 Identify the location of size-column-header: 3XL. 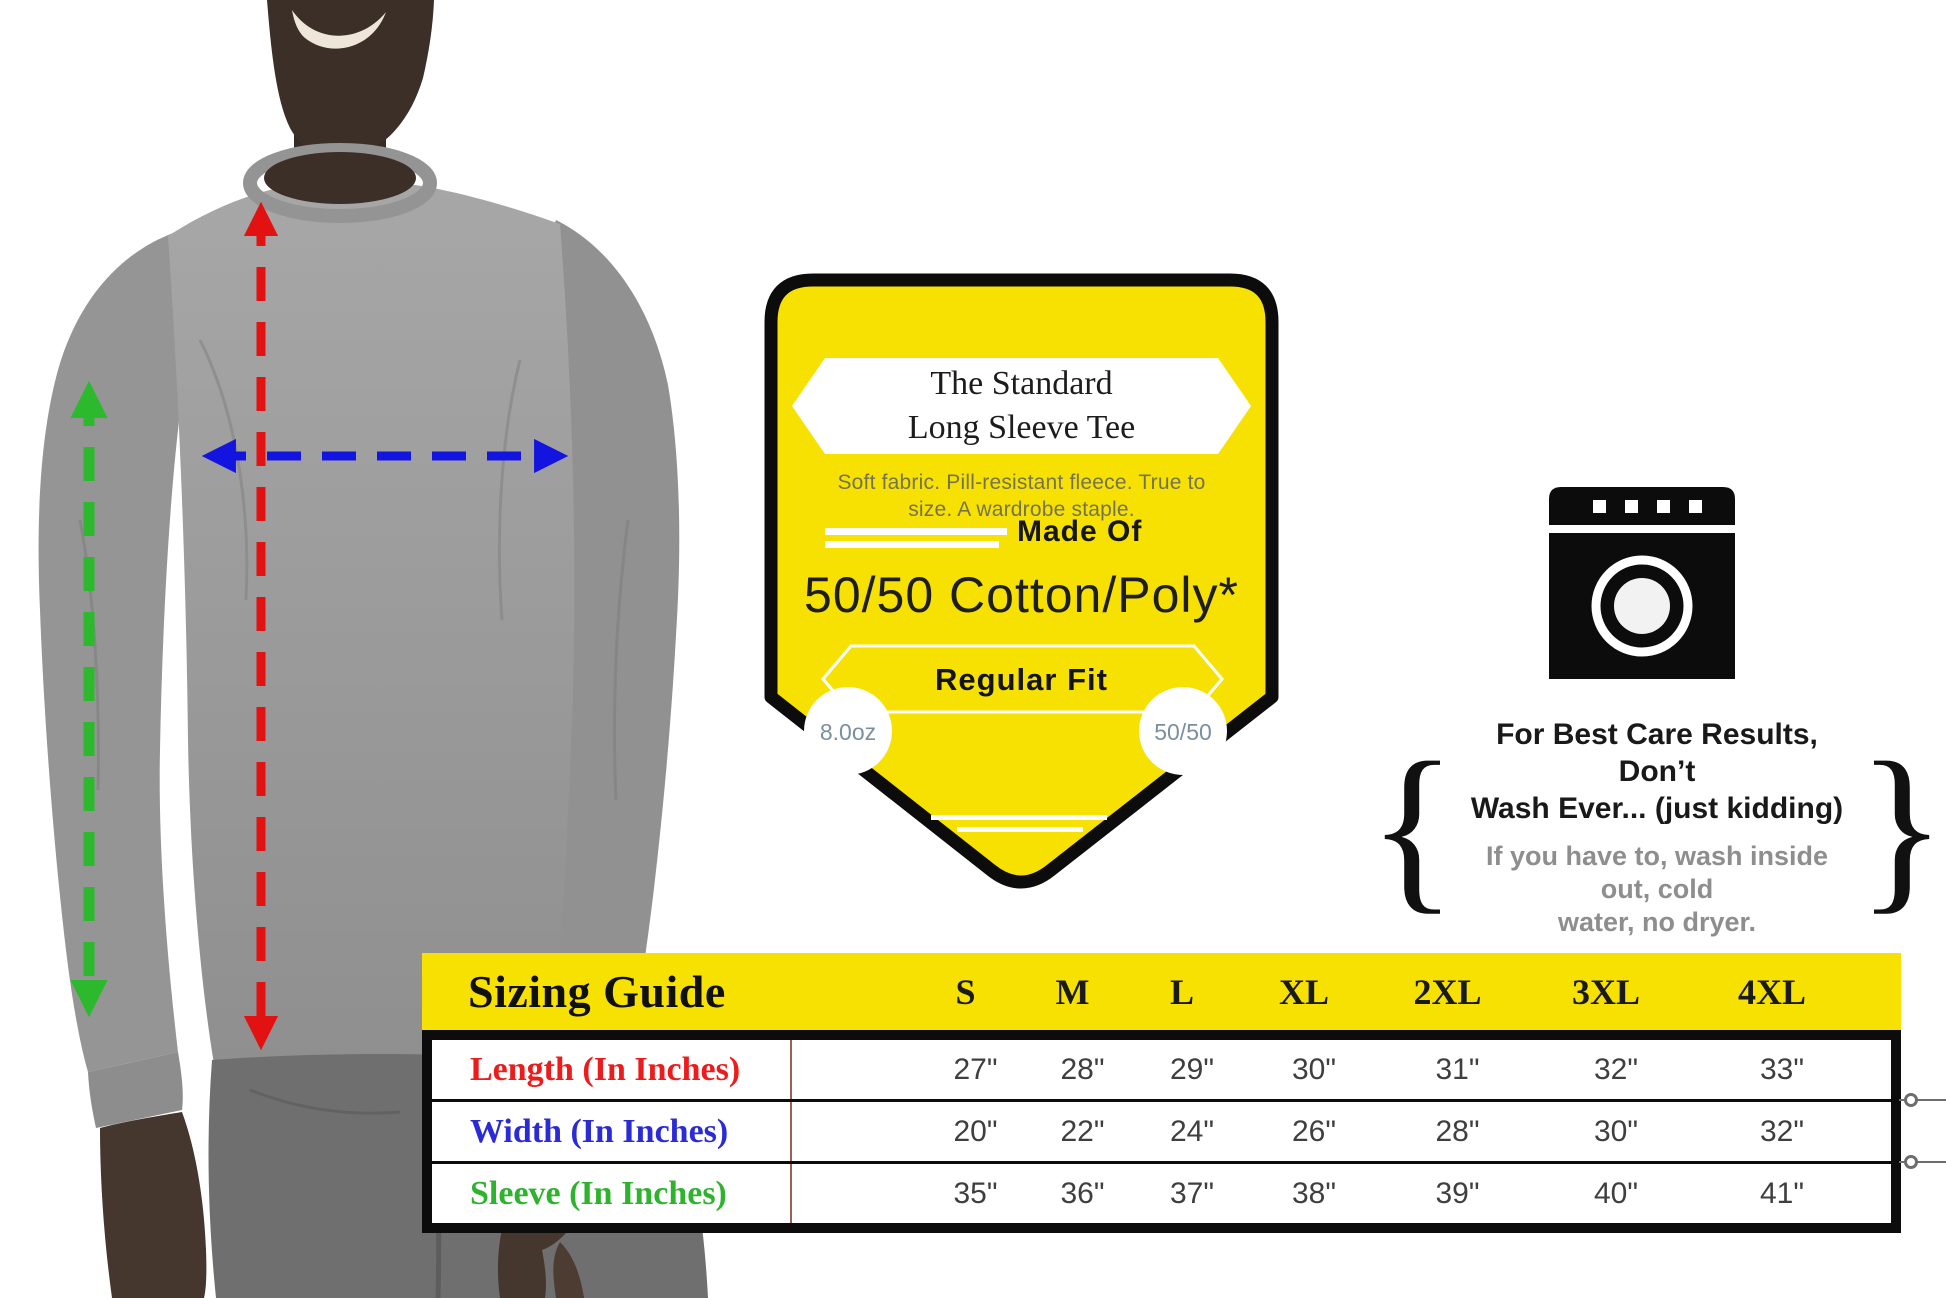
(1605, 991).